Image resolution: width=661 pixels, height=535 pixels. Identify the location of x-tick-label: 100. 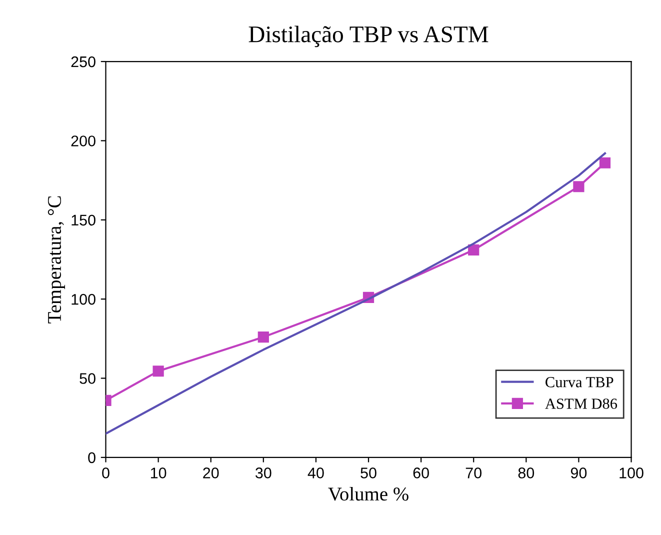
(632, 473).